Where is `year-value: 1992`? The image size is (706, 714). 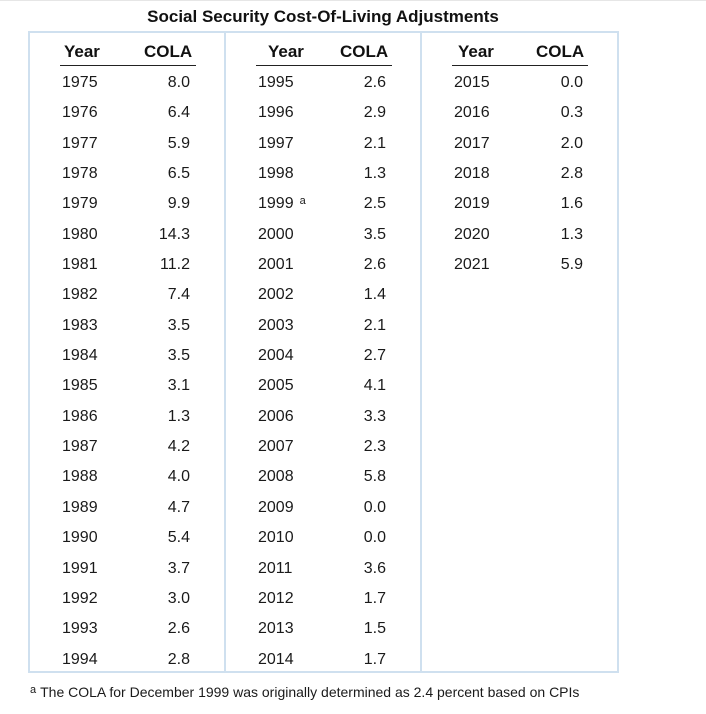 year-value: 1992 is located at coordinates (80, 598).